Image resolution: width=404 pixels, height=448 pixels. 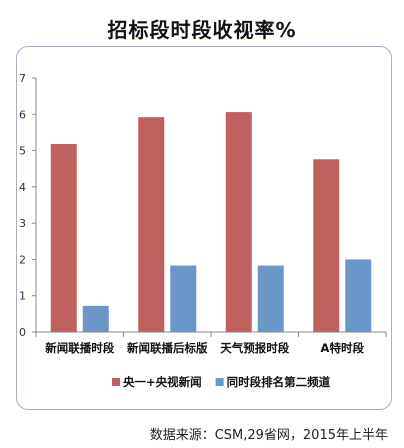 I want to click on category-label: 天气预报时段, so click(x=254, y=348).